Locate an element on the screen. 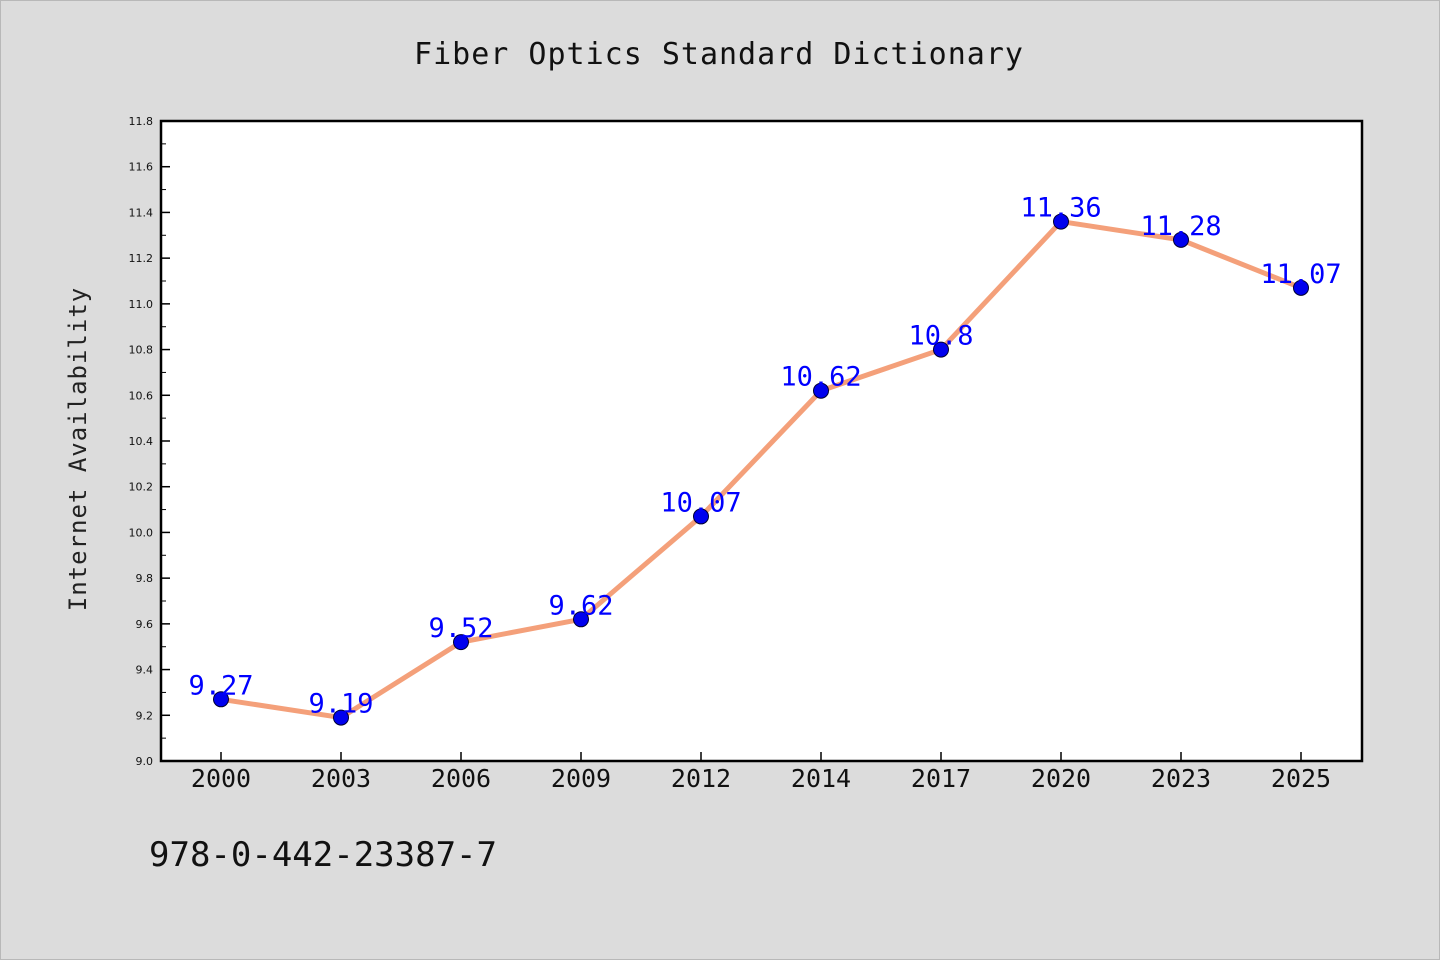  x-axis: 2000 2003 2006 2009 2012 2014 2017 2020 2023 2025 is located at coordinates (761, 772).